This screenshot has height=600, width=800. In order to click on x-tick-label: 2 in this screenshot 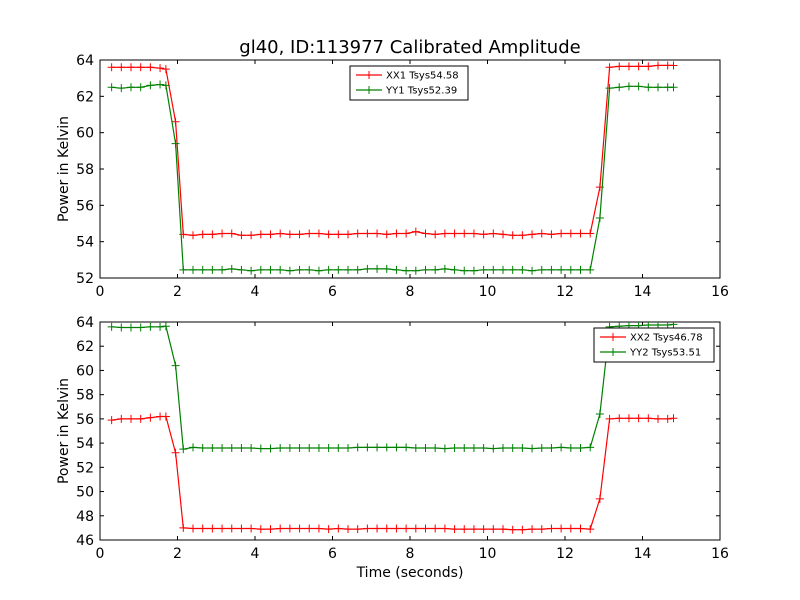, I will do `click(177, 292)`.